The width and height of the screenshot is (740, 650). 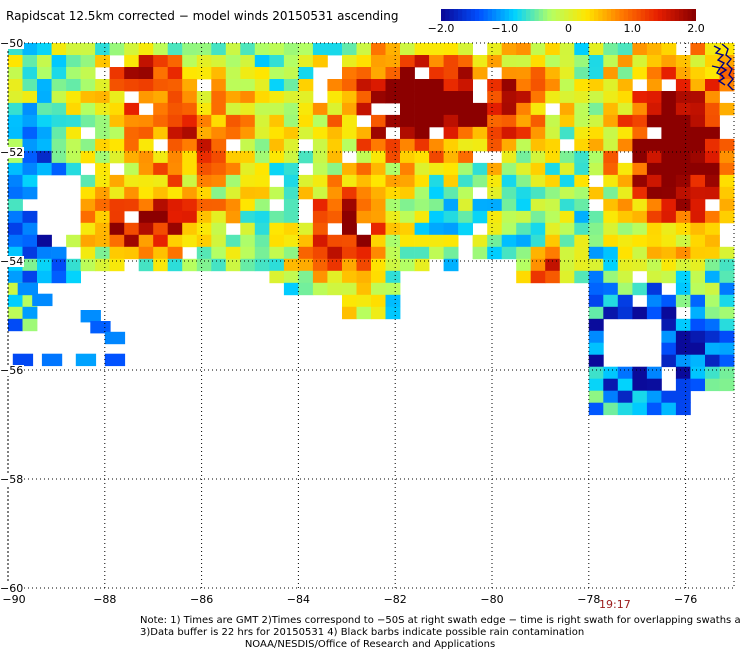 What do you see at coordinates (696, 28) in the screenshot?
I see `colorbar-tick-label: 2.0` at bounding box center [696, 28].